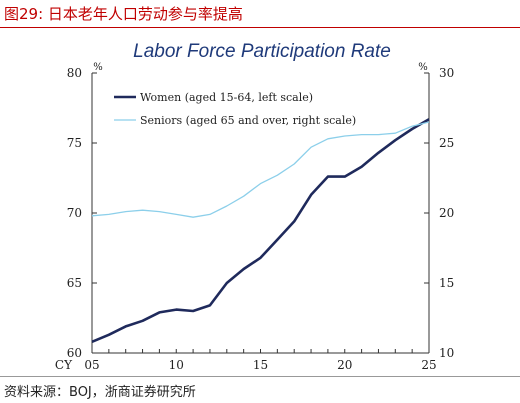  I want to click on title-divider, so click(260, 27).